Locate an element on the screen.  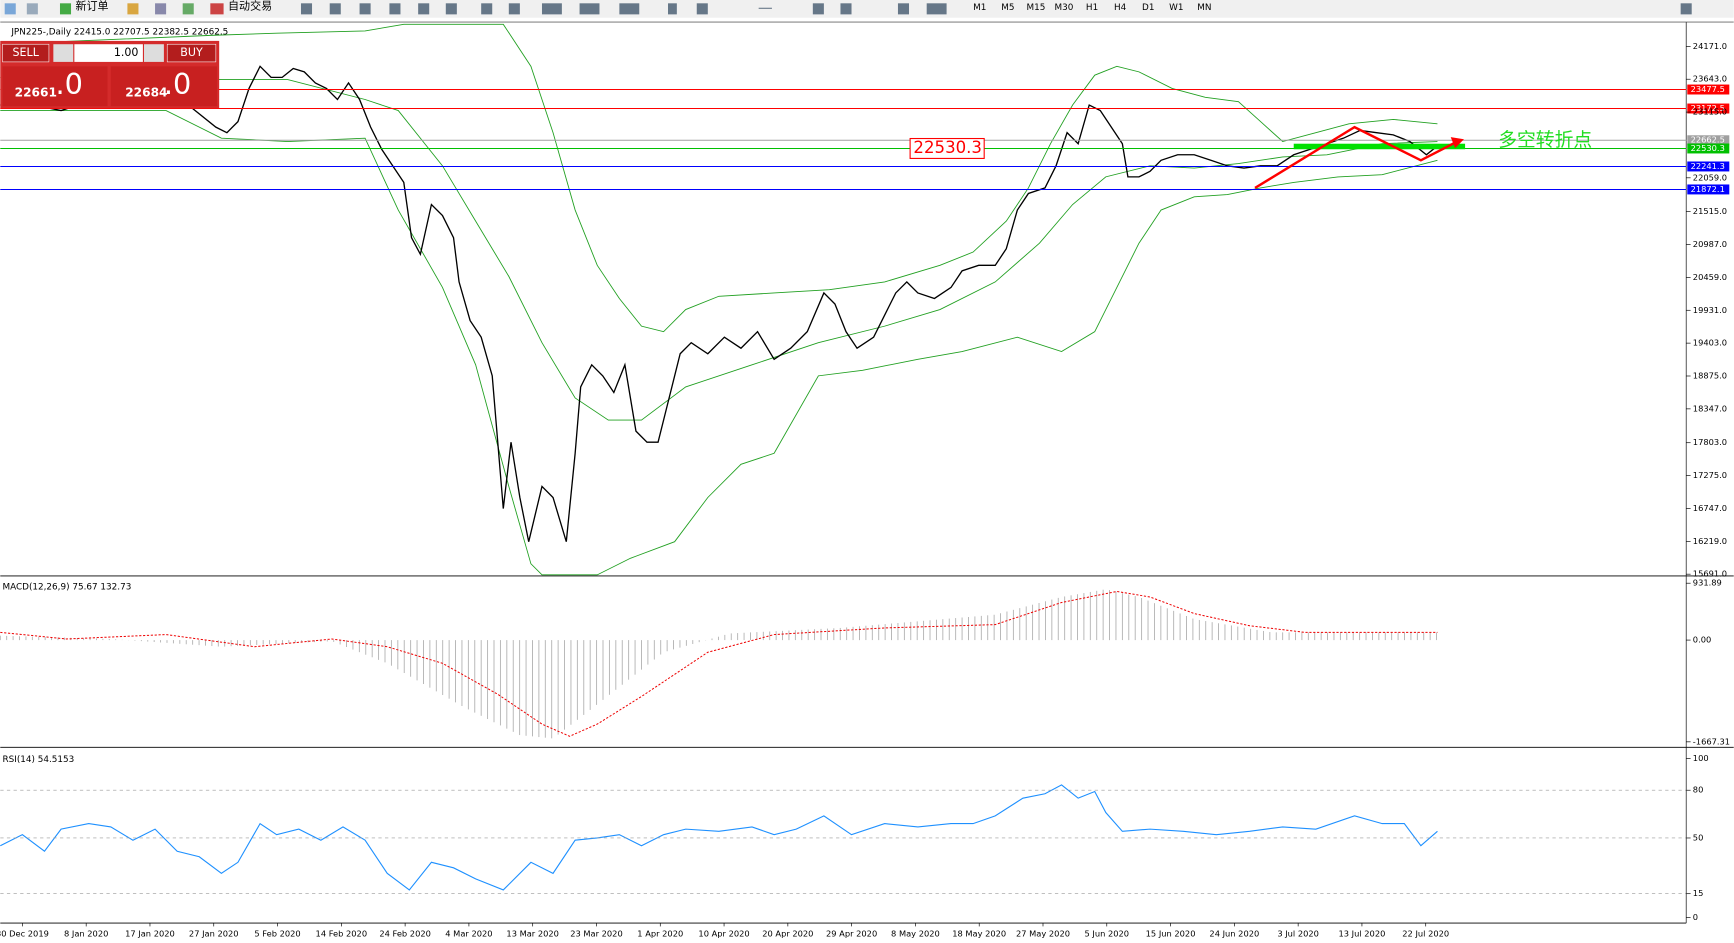
timeframe: MN is located at coordinates (1204, 8).